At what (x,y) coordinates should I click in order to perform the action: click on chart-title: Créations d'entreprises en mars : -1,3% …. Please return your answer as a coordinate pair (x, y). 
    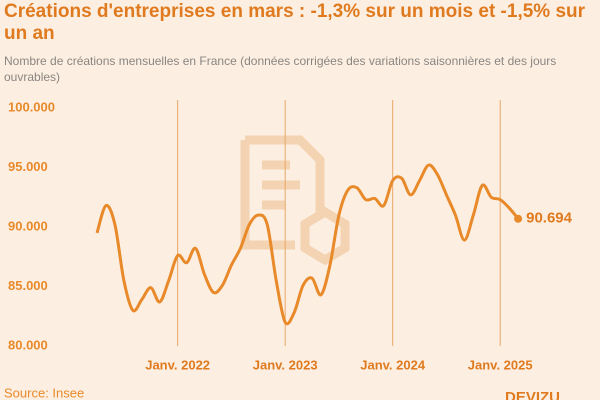
    Looking at the image, I should click on (295, 22).